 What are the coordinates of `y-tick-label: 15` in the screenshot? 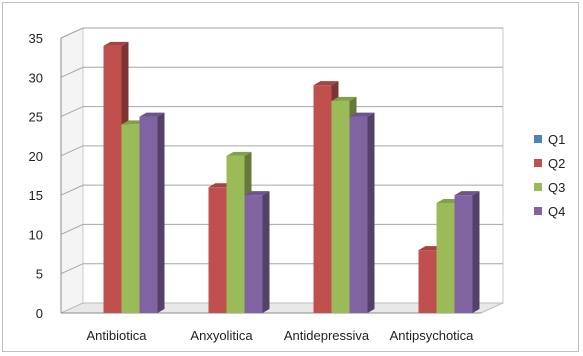 It's located at (36, 195).